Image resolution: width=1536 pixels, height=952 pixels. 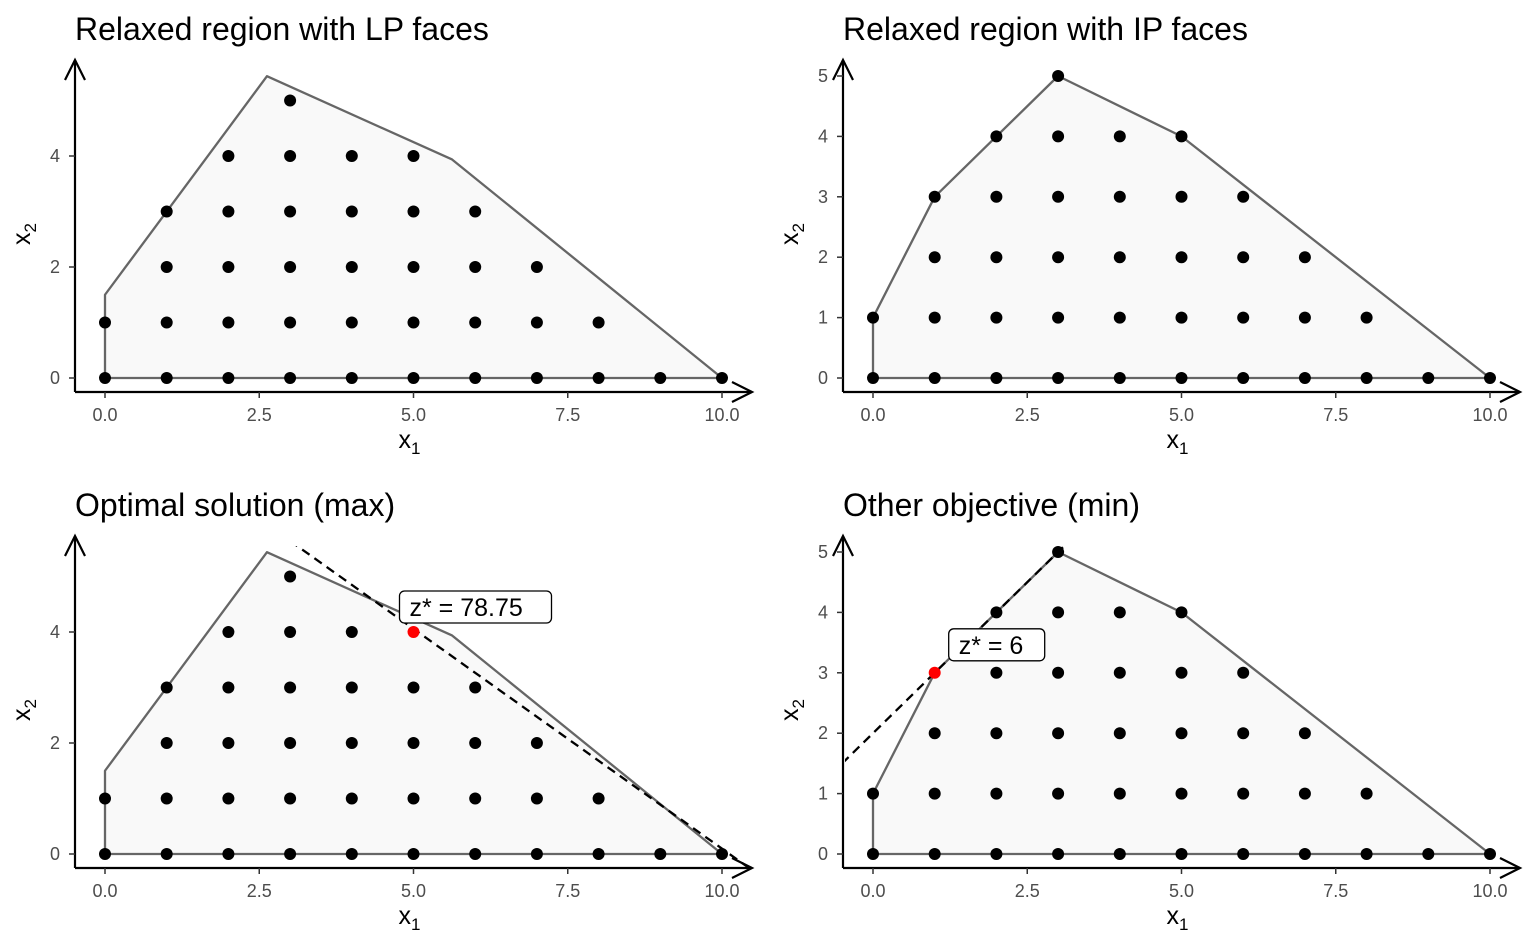 What do you see at coordinates (991, 505) in the screenshot?
I see `panel-title: Other objective (min)` at bounding box center [991, 505].